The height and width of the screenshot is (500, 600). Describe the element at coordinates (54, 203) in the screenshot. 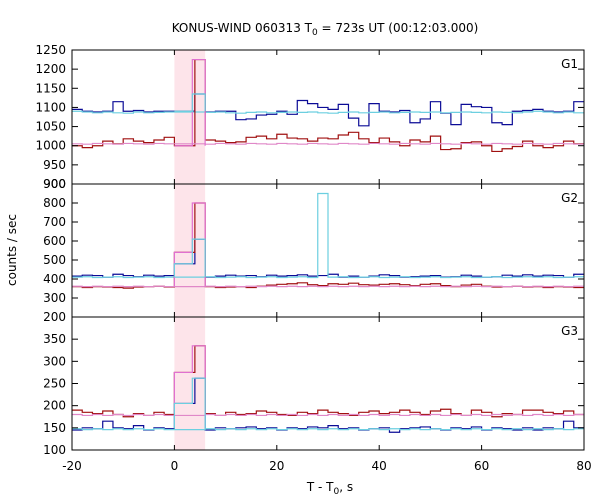

I see `y-tick-label: 800` at that location.